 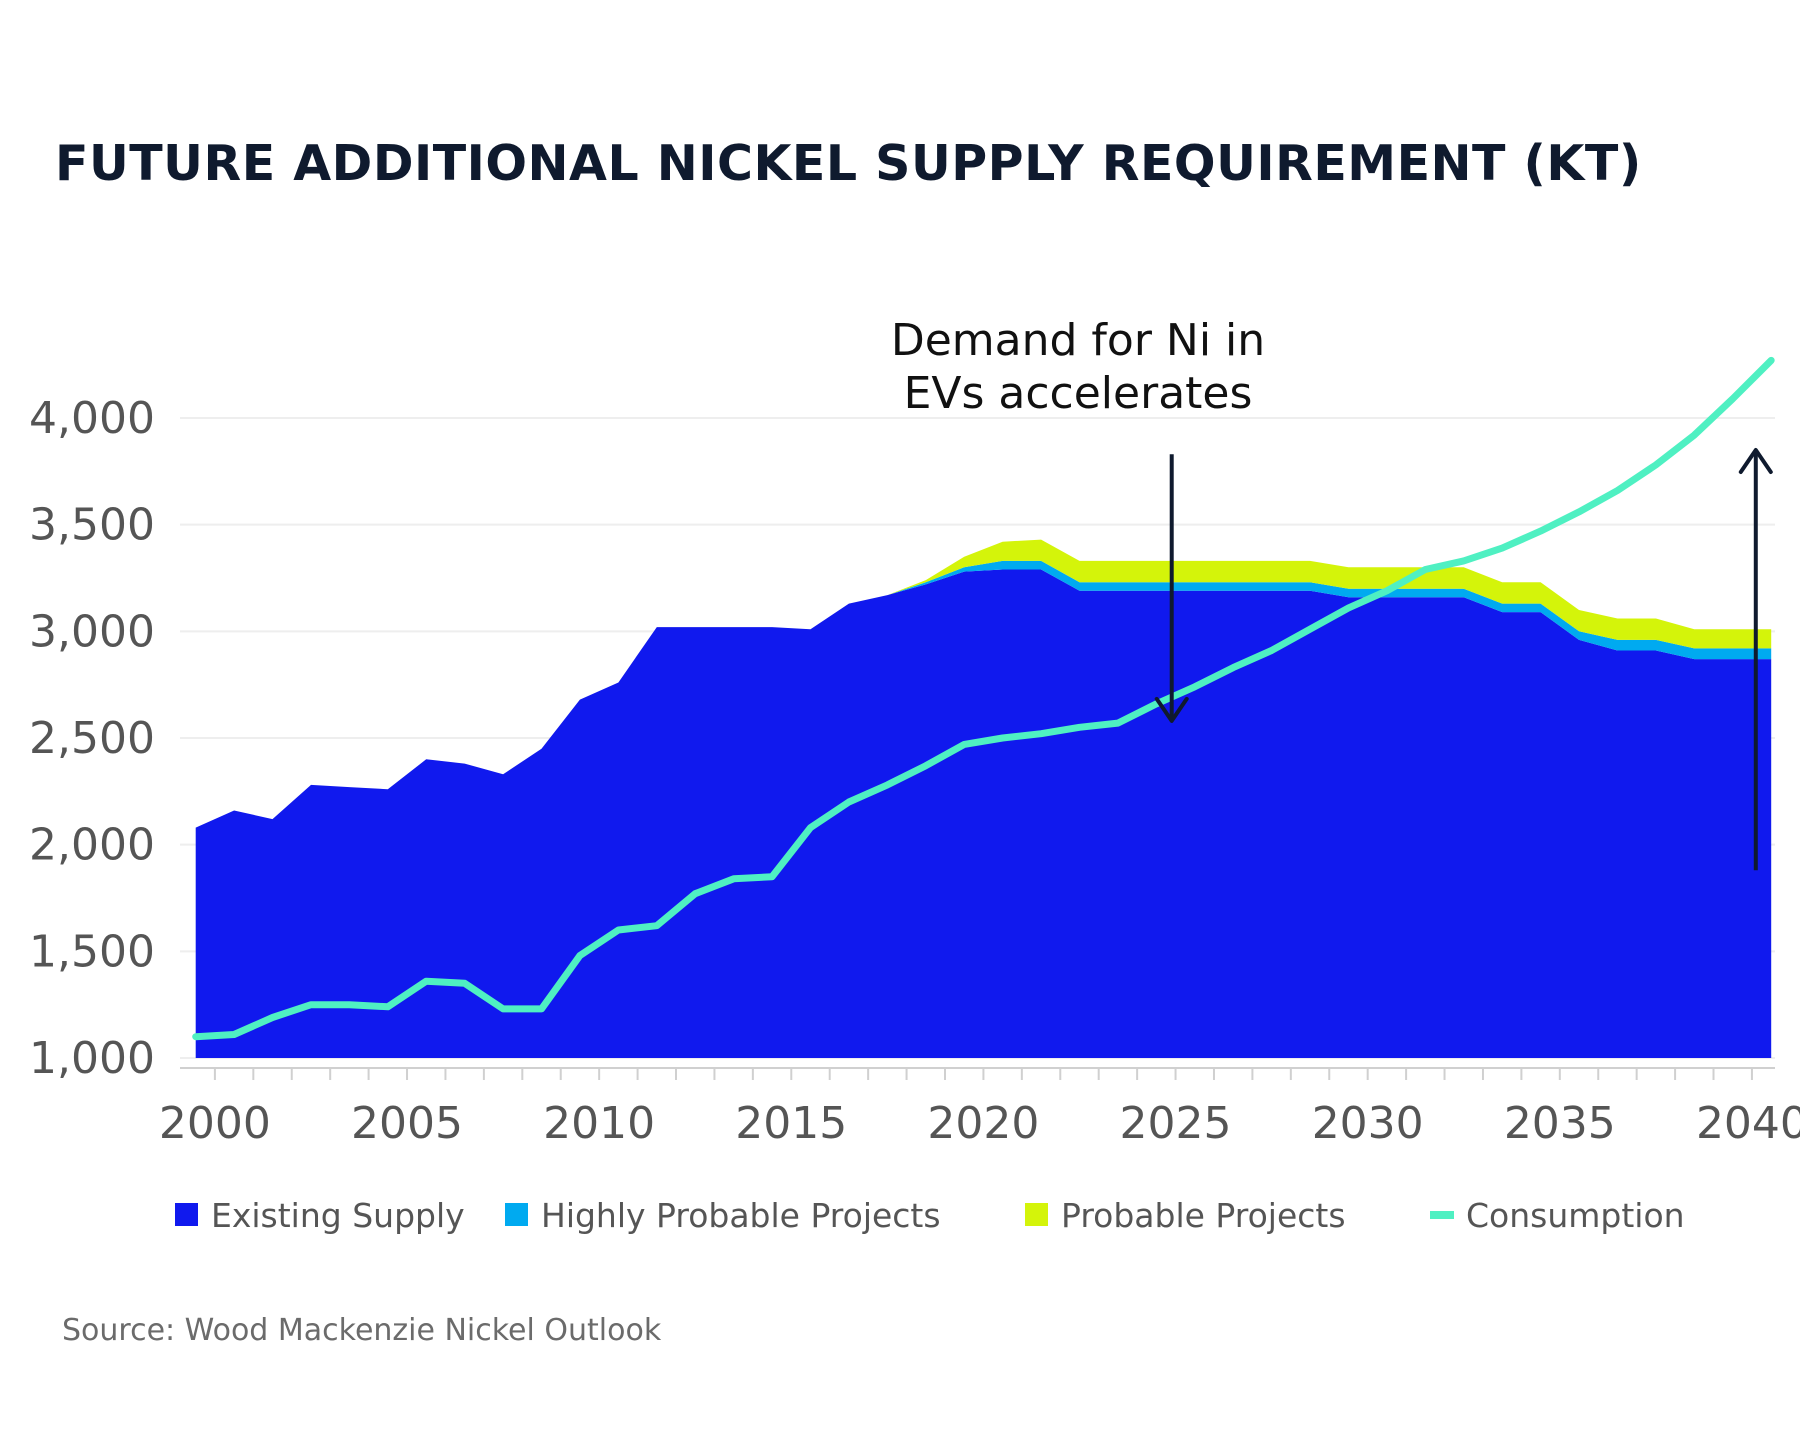 What do you see at coordinates (338, 1215) in the screenshot?
I see `legend-label: Existing Supply` at bounding box center [338, 1215].